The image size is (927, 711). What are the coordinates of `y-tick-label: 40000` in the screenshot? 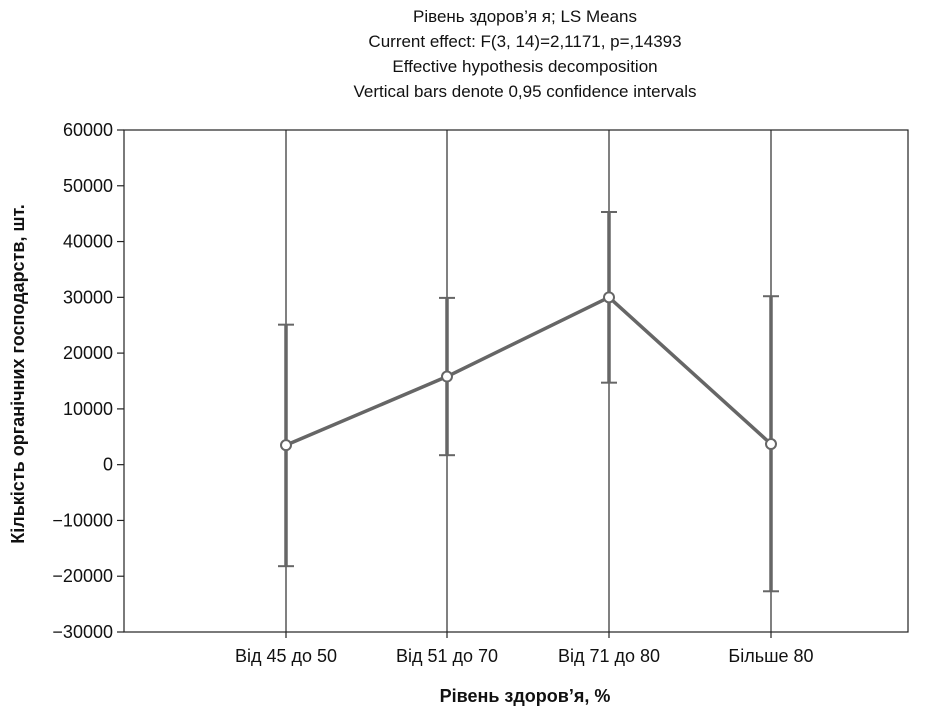 It's located at (88, 242).